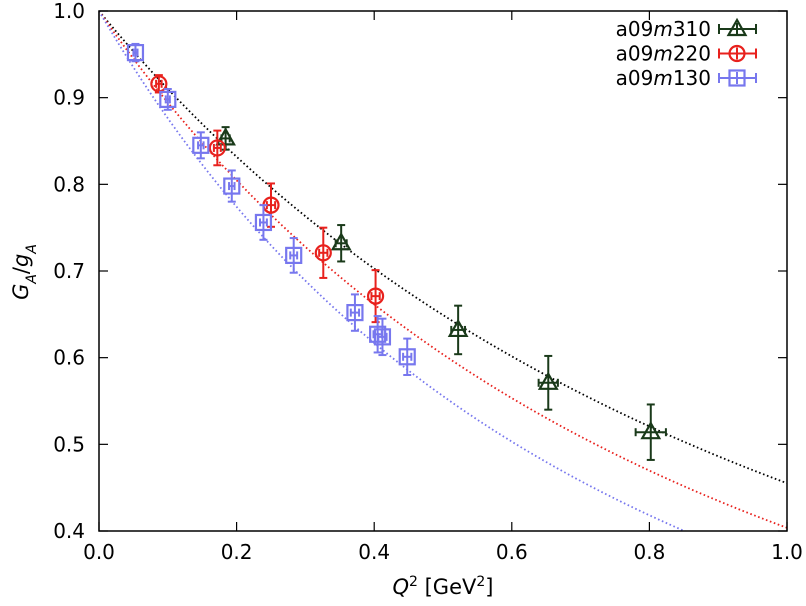 The height and width of the screenshot is (606, 806). I want to click on legend-label: a09m130, so click(663, 78).